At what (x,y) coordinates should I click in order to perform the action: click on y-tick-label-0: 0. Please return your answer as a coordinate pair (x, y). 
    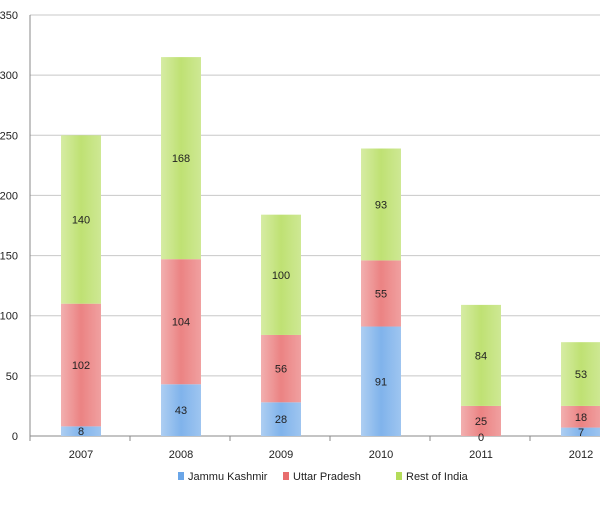
    Looking at the image, I should click on (15, 437).